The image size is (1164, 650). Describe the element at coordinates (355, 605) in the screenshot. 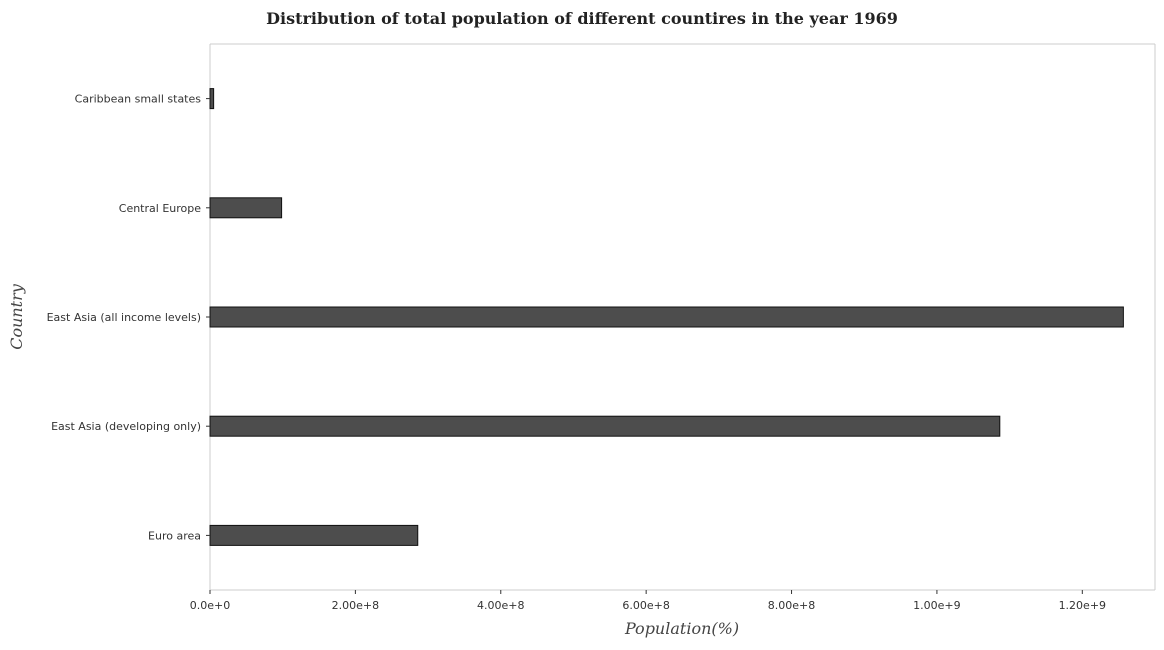

I see `x-tick-label: 2.00e+8` at that location.